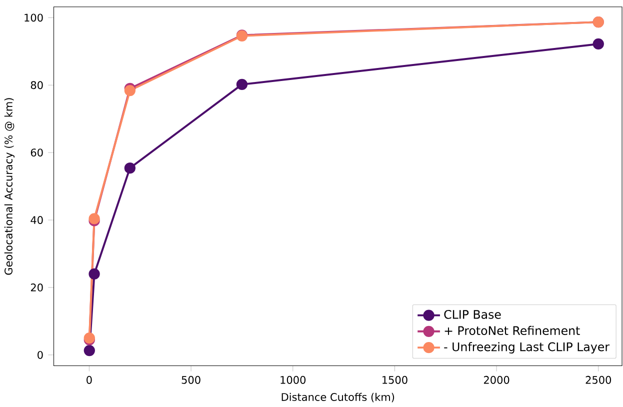  I want to click on legend-label: + ProtoNet Refinement, so click(512, 331).